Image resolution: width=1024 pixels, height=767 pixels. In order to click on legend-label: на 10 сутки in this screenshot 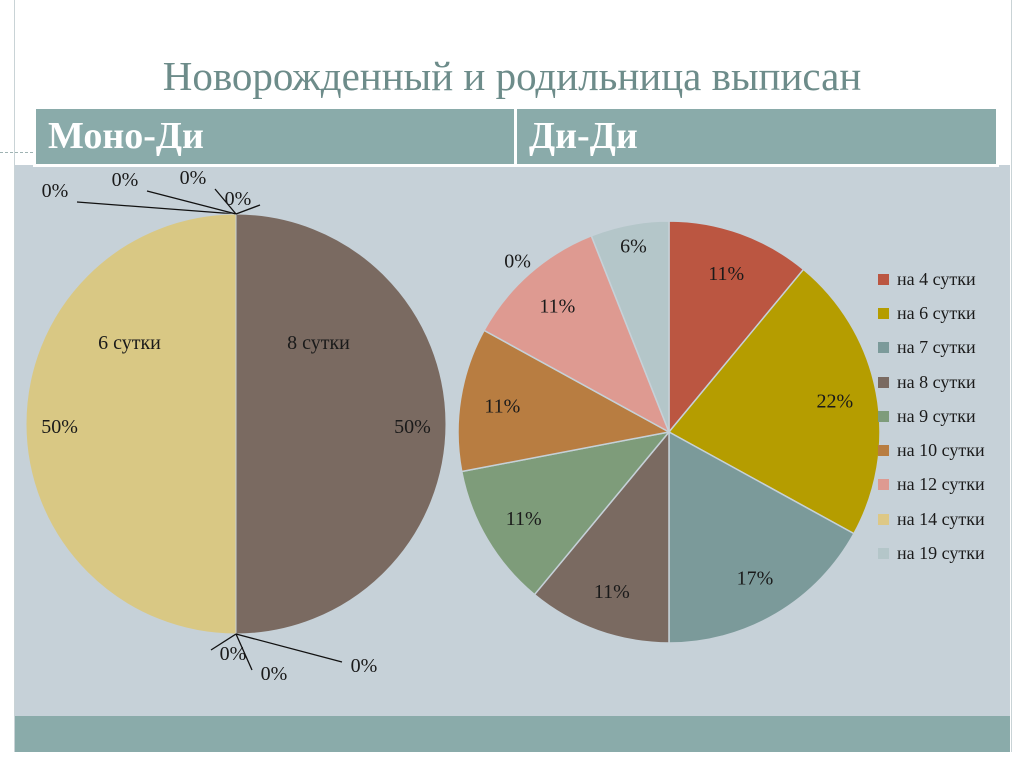, I will do `click(941, 450)`.